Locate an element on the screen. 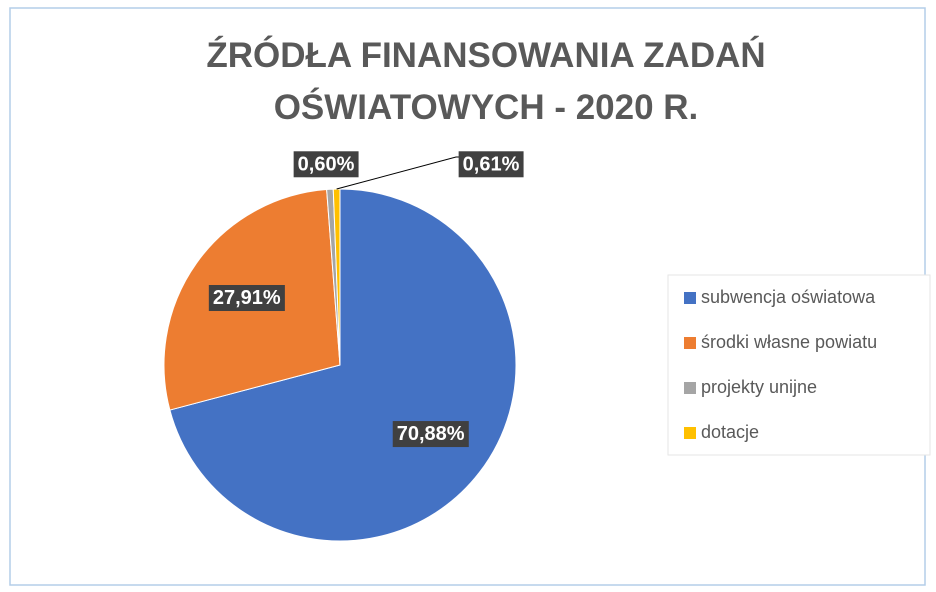 The width and height of the screenshot is (936, 592). data-label: 27,91% is located at coordinates (247, 298).